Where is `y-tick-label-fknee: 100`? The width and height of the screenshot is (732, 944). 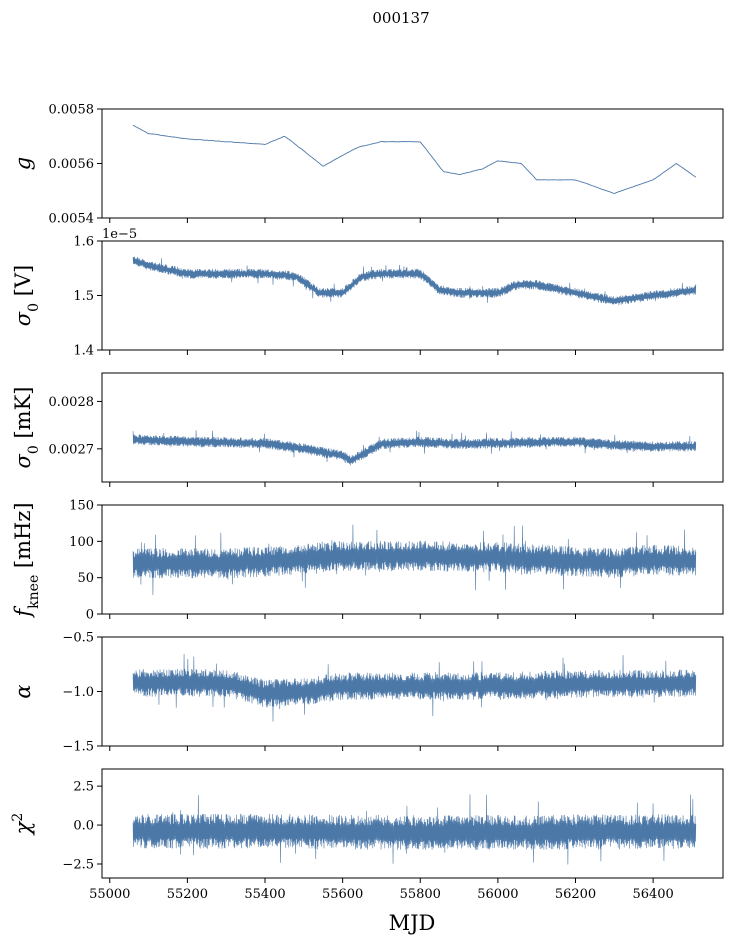
y-tick-label-fknee: 100 is located at coordinates (81, 542).